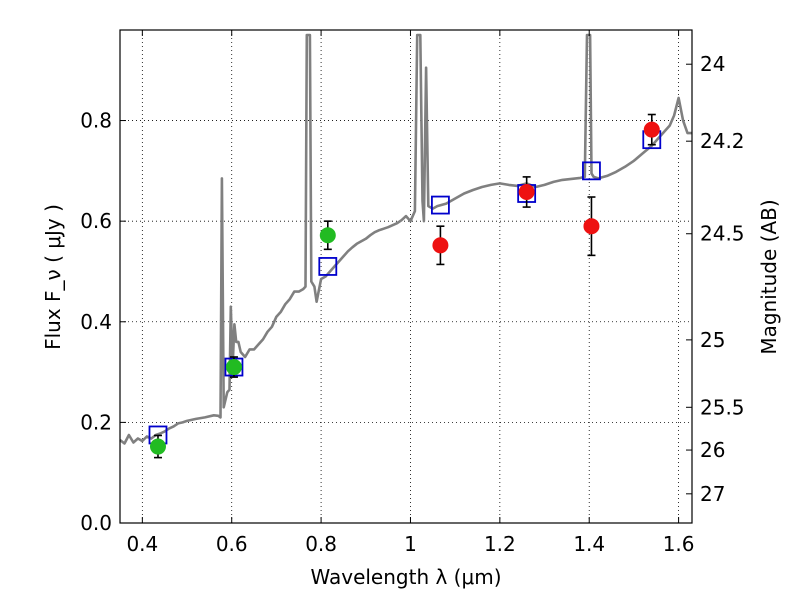 This screenshot has width=800, height=600. Describe the element at coordinates (96, 221) in the screenshot. I see `y-tick-label: 0.6` at that location.